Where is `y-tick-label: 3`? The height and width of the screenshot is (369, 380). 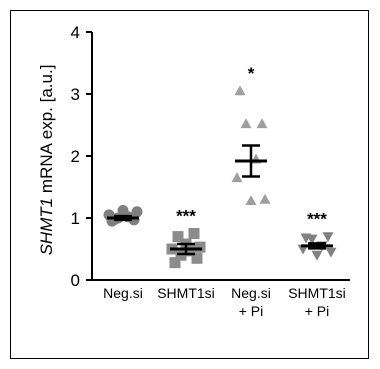
y-tick-label: 3 is located at coordinates (75, 94).